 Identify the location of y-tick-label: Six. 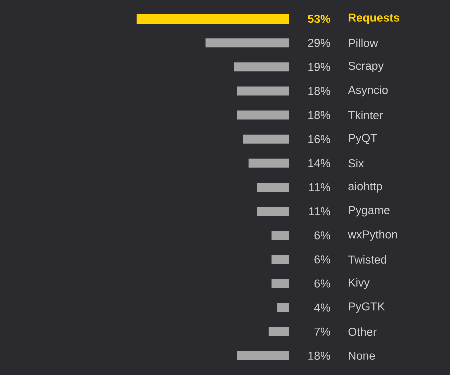
(356, 163).